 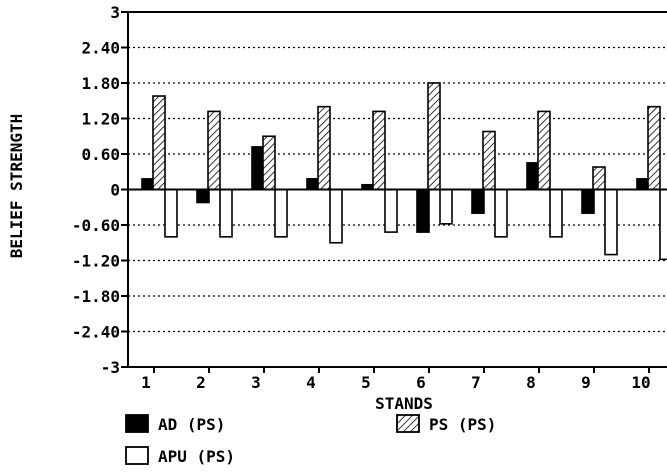 What do you see at coordinates (311, 382) in the screenshot?
I see `x-tick-label: 4` at bounding box center [311, 382].